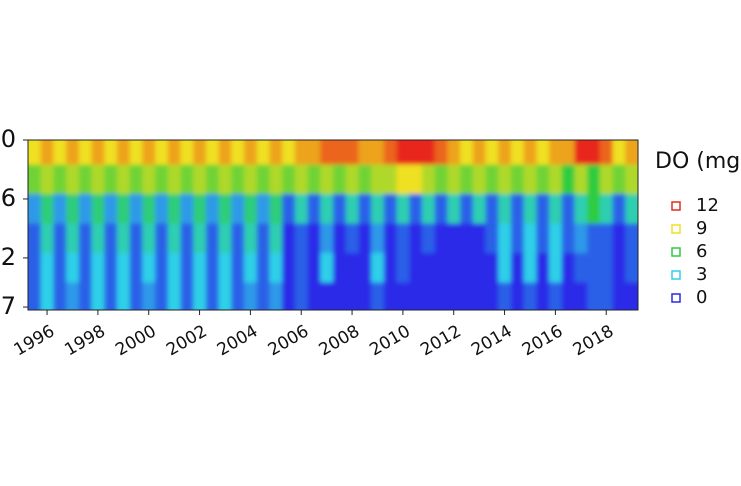 Image resolution: width=741 pixels, height=486 pixels. What do you see at coordinates (8, 306) in the screenshot?
I see `y-tick-label: 7` at bounding box center [8, 306].